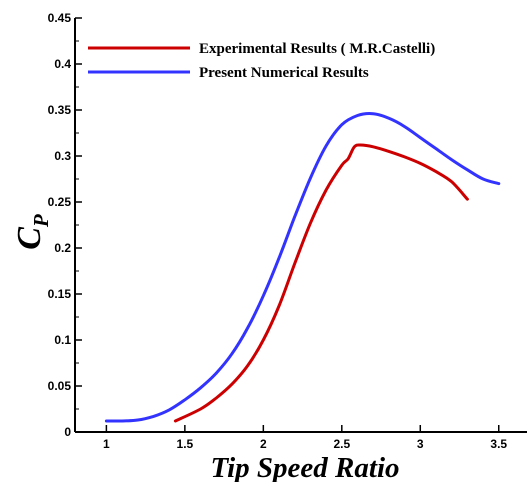 The width and height of the screenshot is (527, 482). What do you see at coordinates (498, 444) in the screenshot?
I see `x-tick-label: 3.5` at bounding box center [498, 444].